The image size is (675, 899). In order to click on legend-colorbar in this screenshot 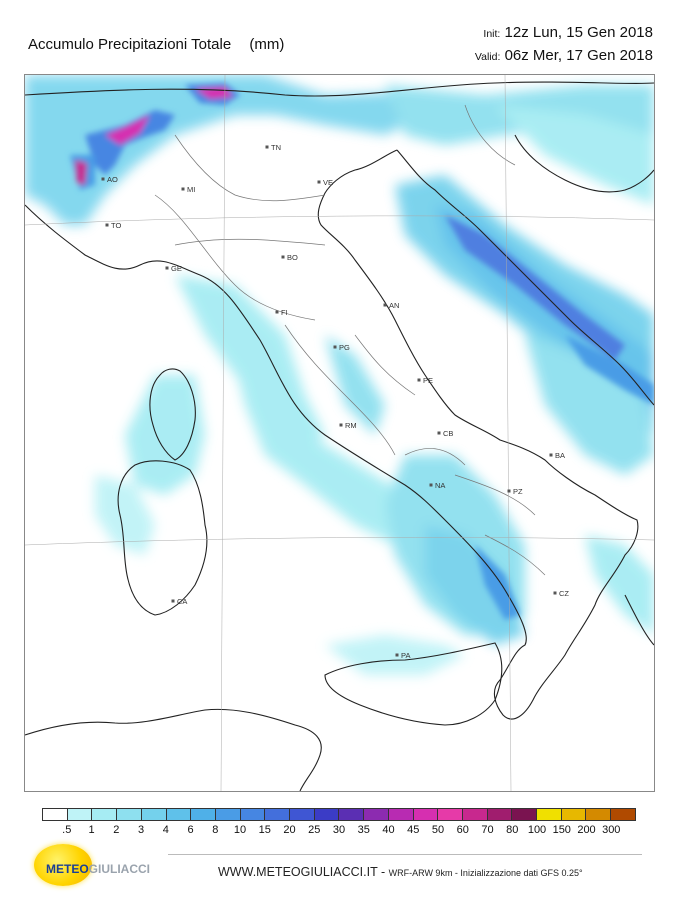, I will do `click(339, 814)`.